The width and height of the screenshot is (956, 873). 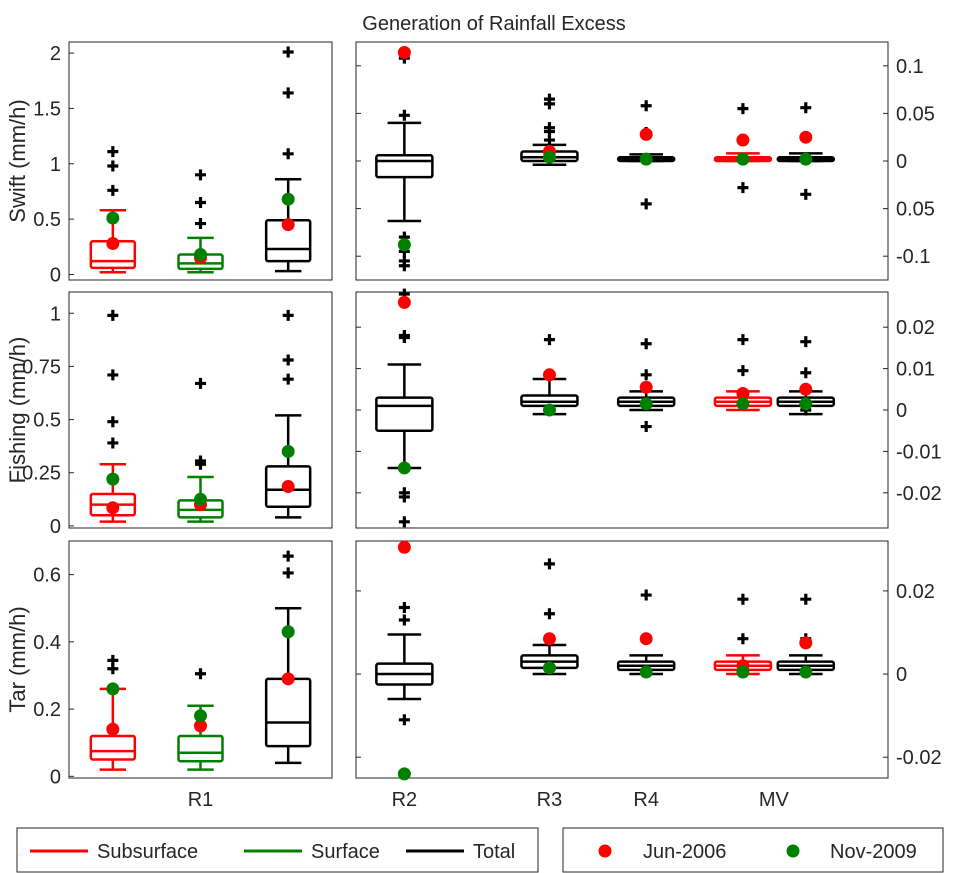 I want to click on x-tick-label-r1: R1, so click(x=201, y=800).